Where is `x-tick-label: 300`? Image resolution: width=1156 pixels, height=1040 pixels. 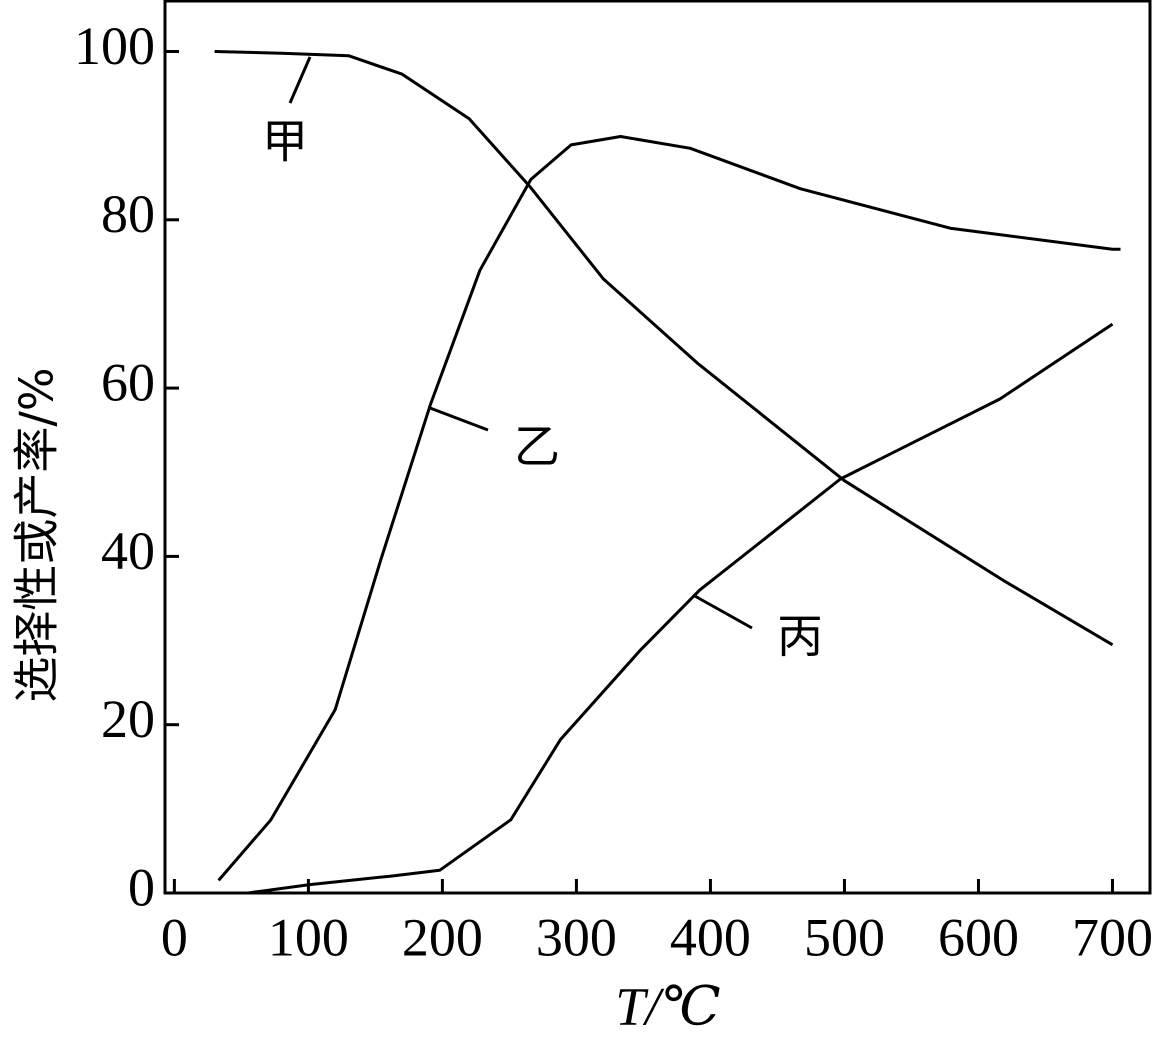
x-tick-label: 300 is located at coordinates (576, 937).